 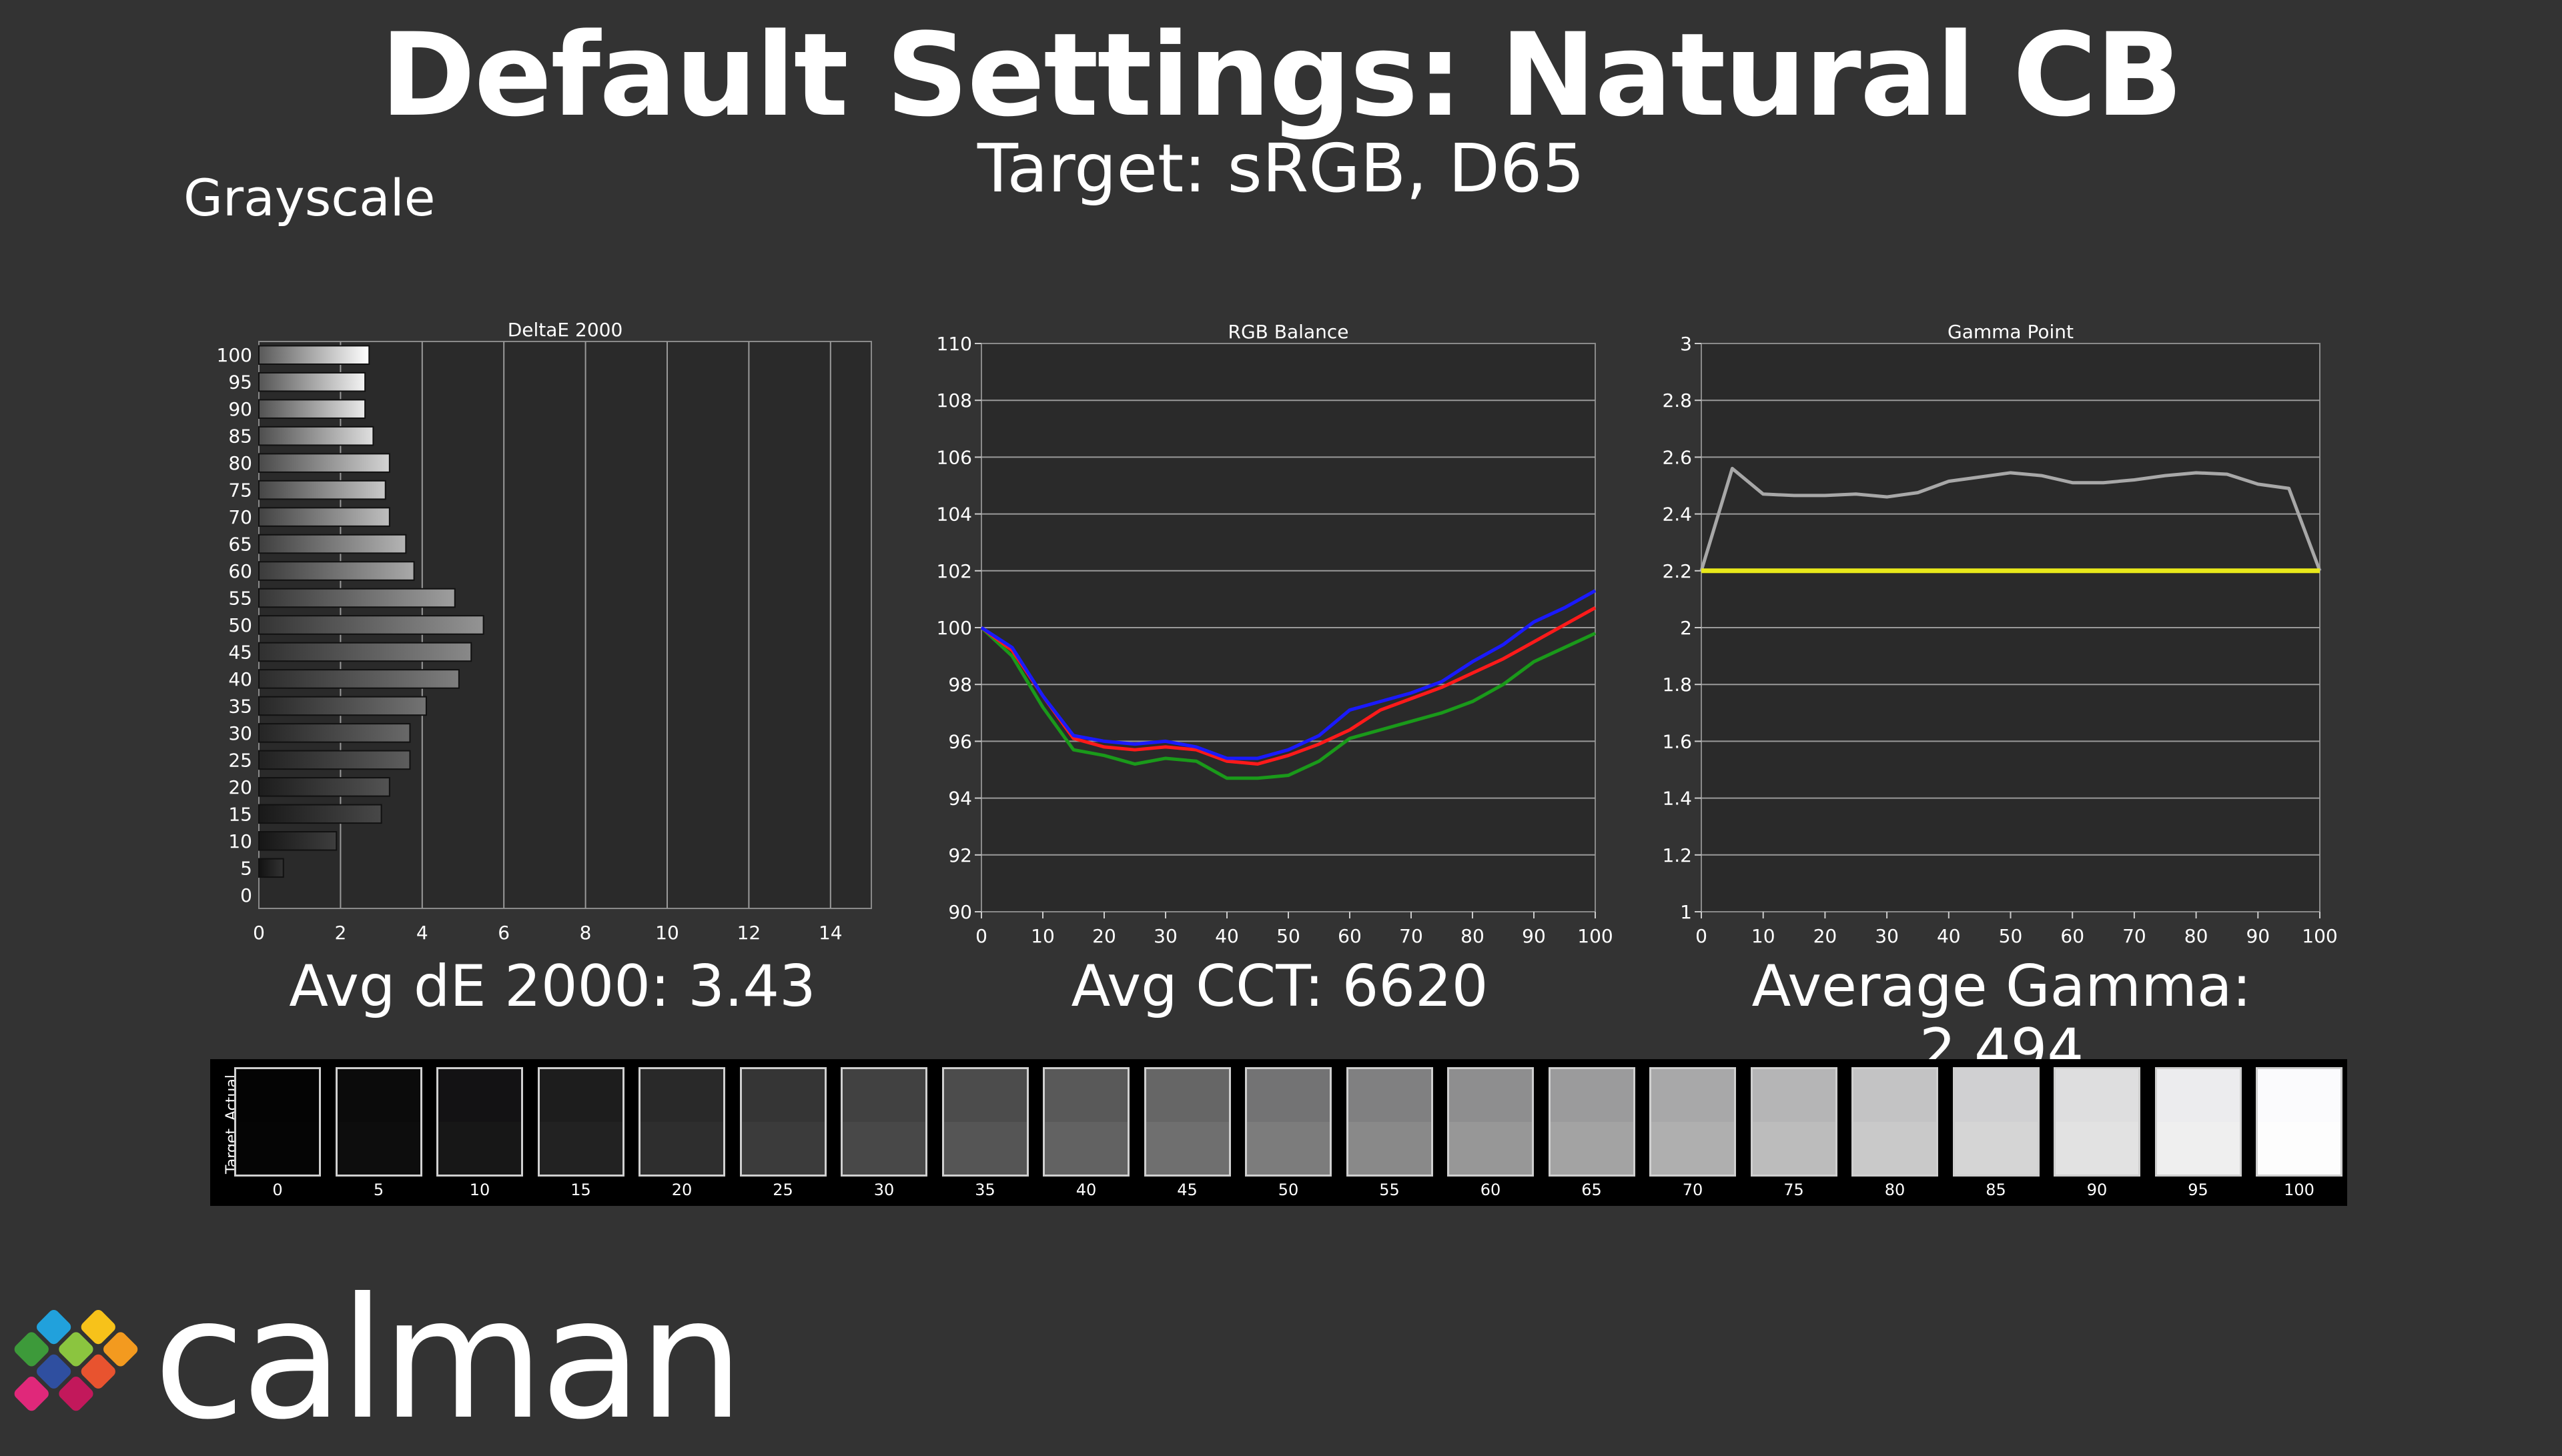 I want to click on rgb-balance-xtick-label: 60, so click(x=1350, y=936).